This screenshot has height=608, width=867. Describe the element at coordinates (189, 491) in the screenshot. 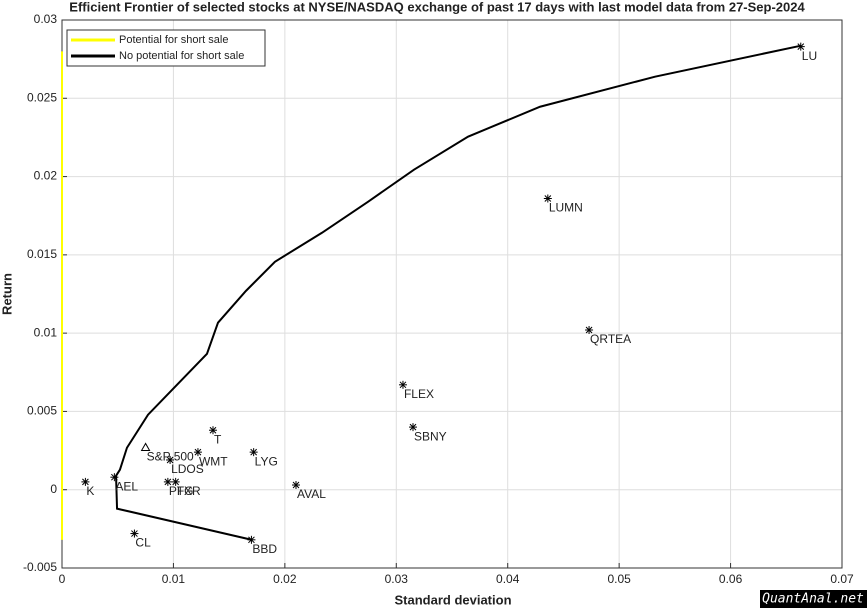

I see `point-label: TXR` at that location.